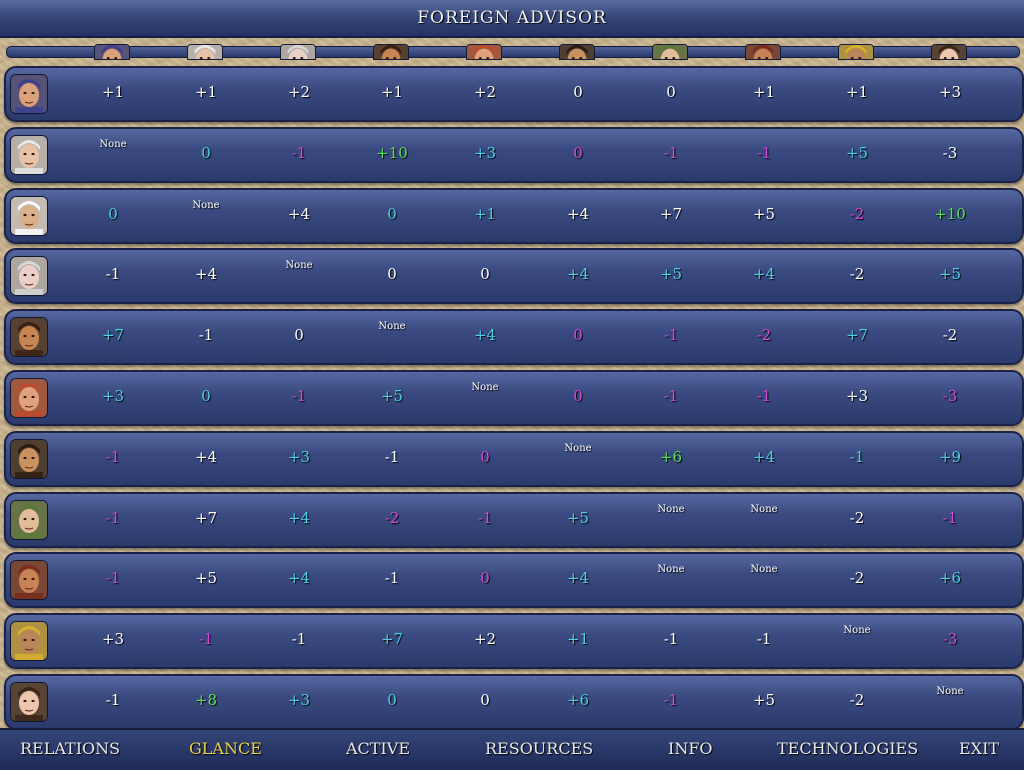 The width and height of the screenshot is (1024, 770). Describe the element at coordinates (378, 748) in the screenshot. I see `tab-active: ACTIVE` at that location.